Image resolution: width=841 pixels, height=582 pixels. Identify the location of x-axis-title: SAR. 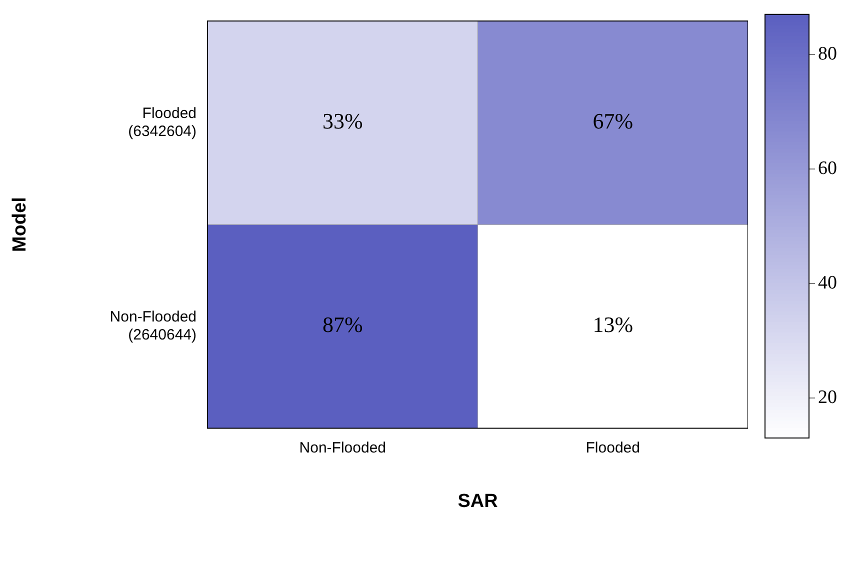
(478, 501).